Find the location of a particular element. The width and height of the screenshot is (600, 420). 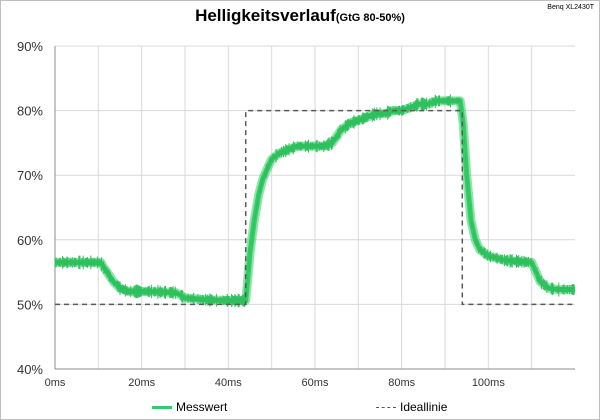

x-tick-label: 100ms is located at coordinates (489, 383).